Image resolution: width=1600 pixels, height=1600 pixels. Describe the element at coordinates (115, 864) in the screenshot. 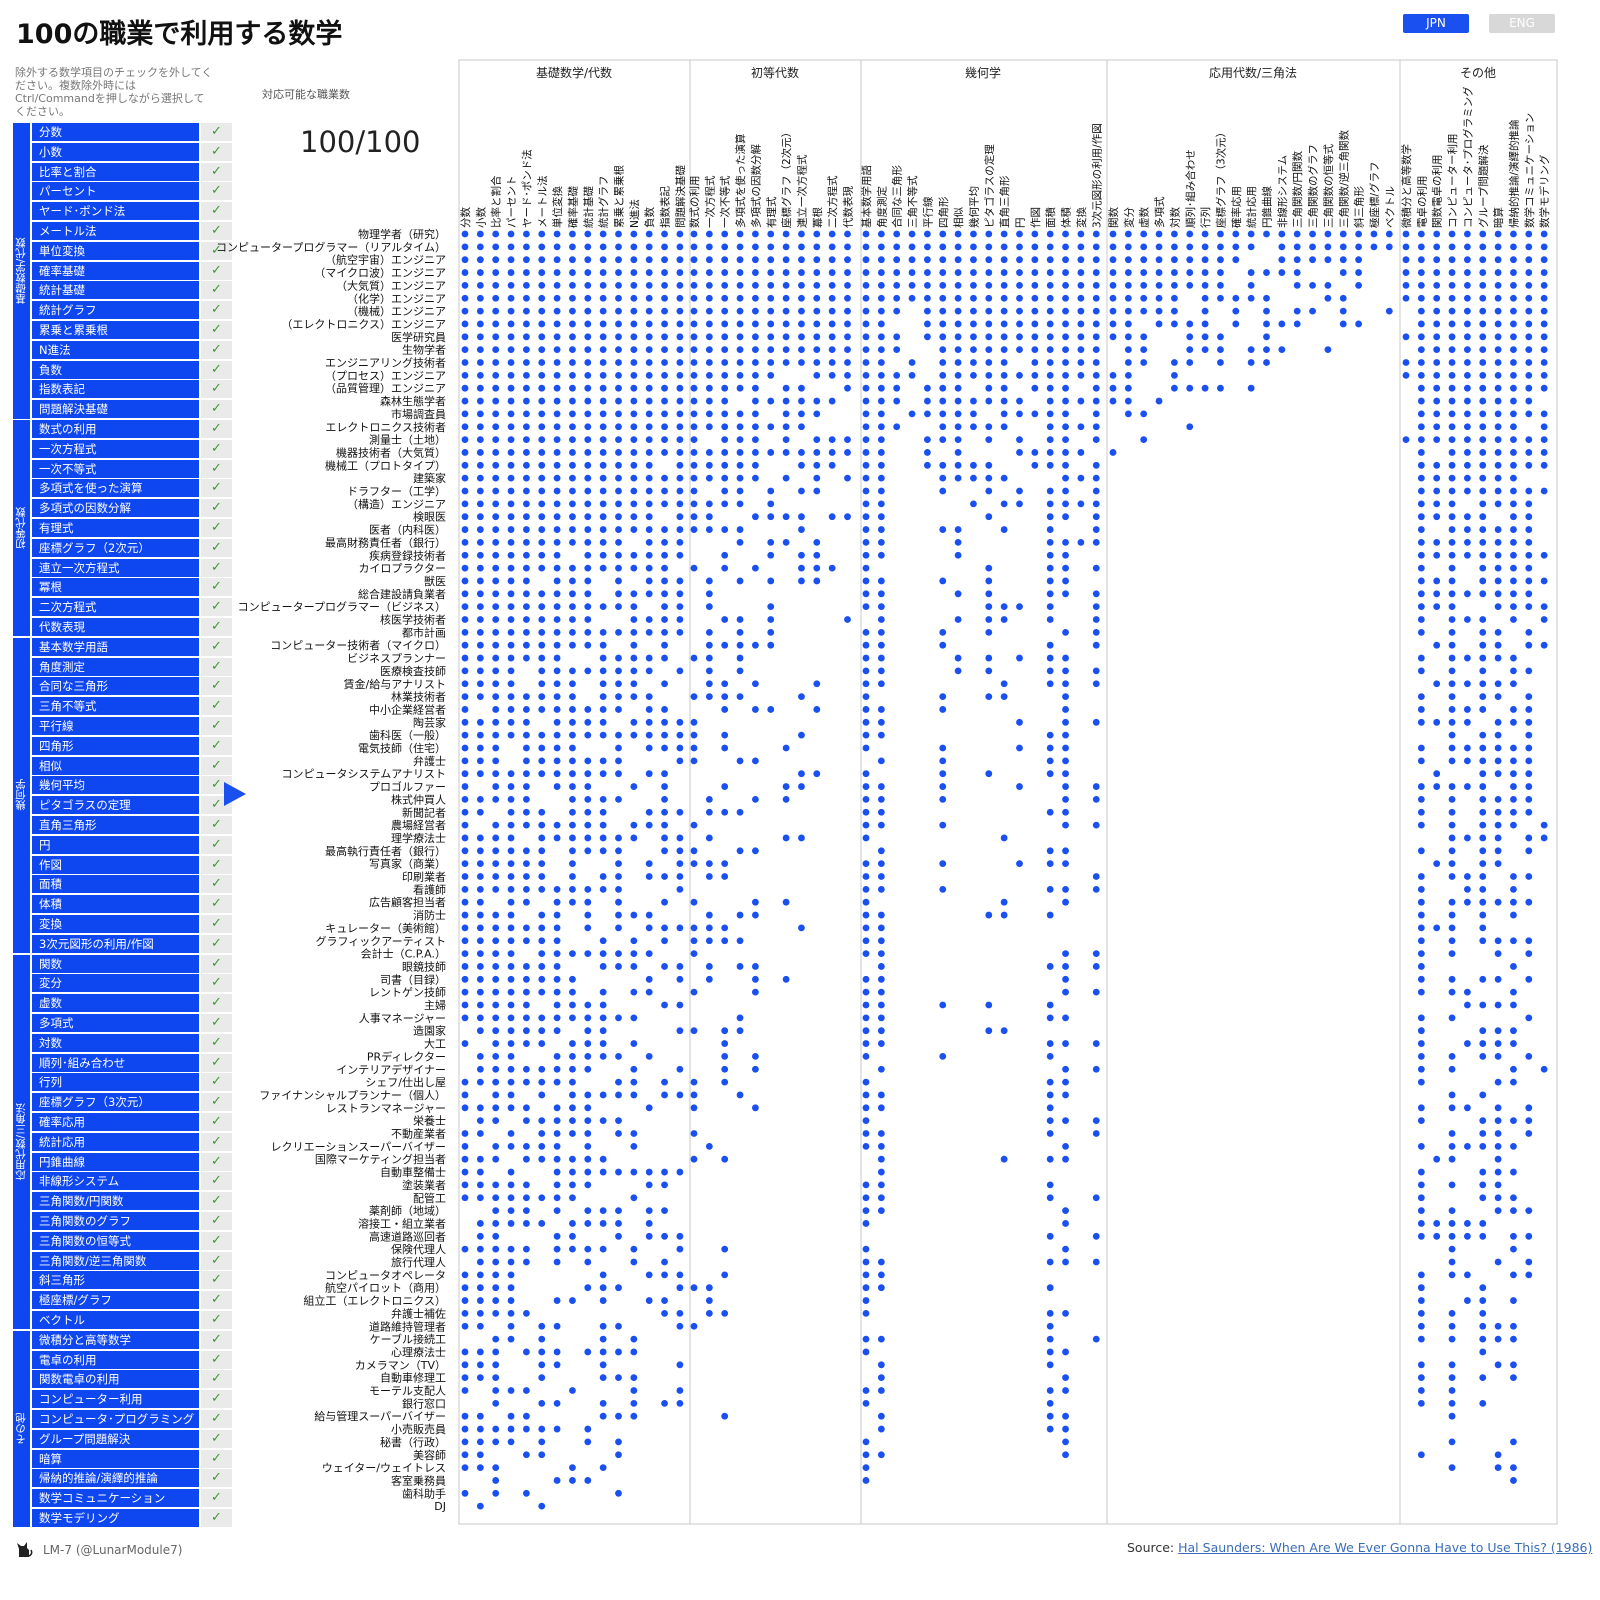

I see `filter-item-label: 作図` at that location.